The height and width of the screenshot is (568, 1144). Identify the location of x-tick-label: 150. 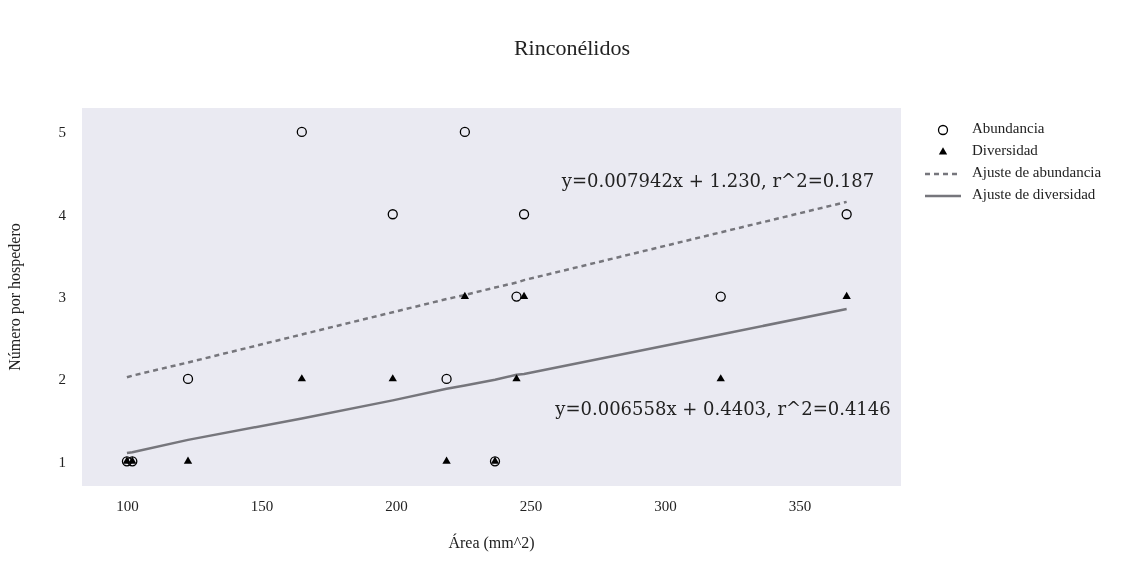
(262, 505).